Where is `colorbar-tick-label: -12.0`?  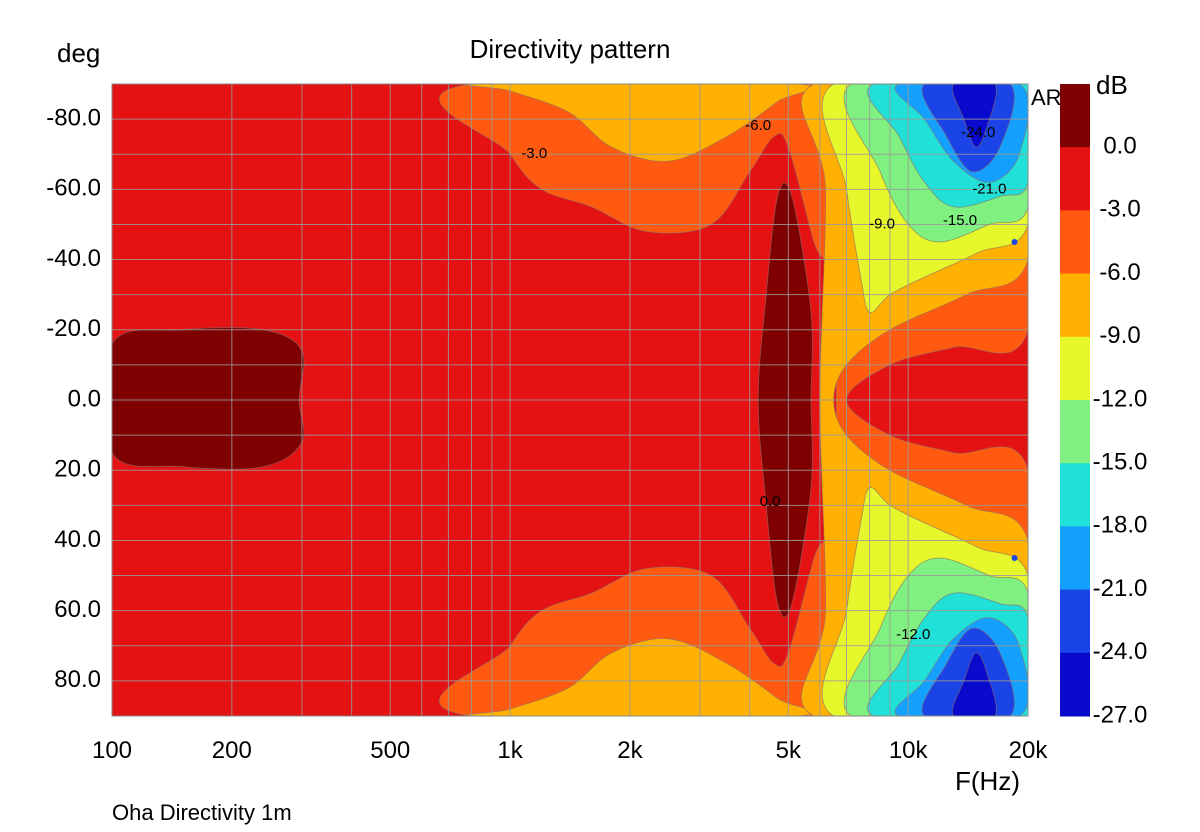
colorbar-tick-label: -12.0 is located at coordinates (1120, 398).